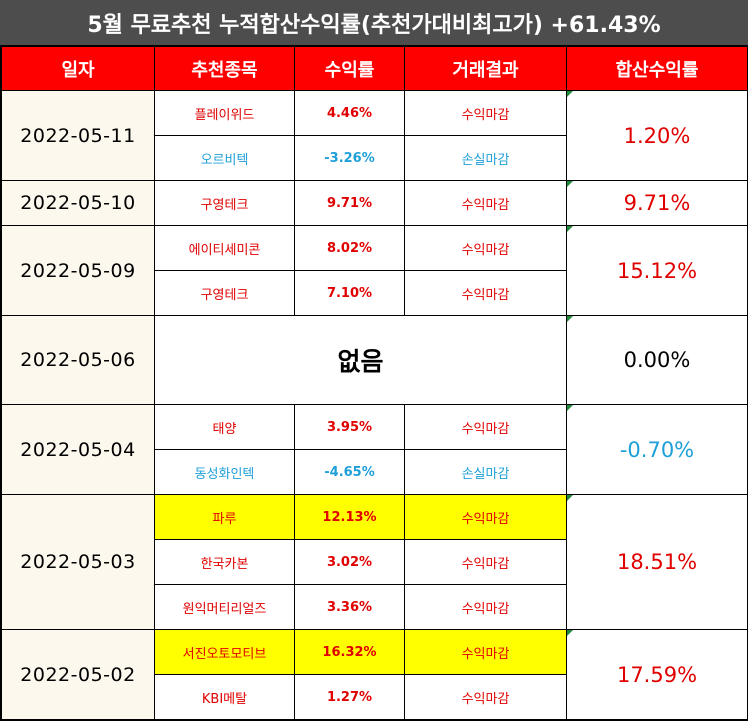  Describe the element at coordinates (349, 562) in the screenshot. I see `return-rate: 3.02%` at that location.